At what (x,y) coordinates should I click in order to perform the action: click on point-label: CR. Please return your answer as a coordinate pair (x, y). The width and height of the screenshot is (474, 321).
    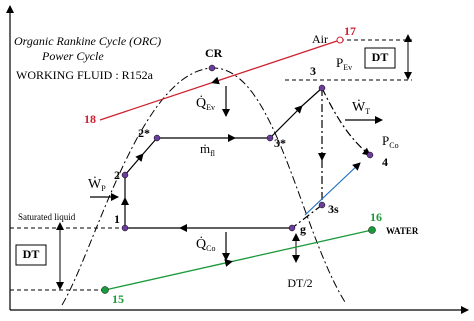
    Looking at the image, I should click on (214, 53).